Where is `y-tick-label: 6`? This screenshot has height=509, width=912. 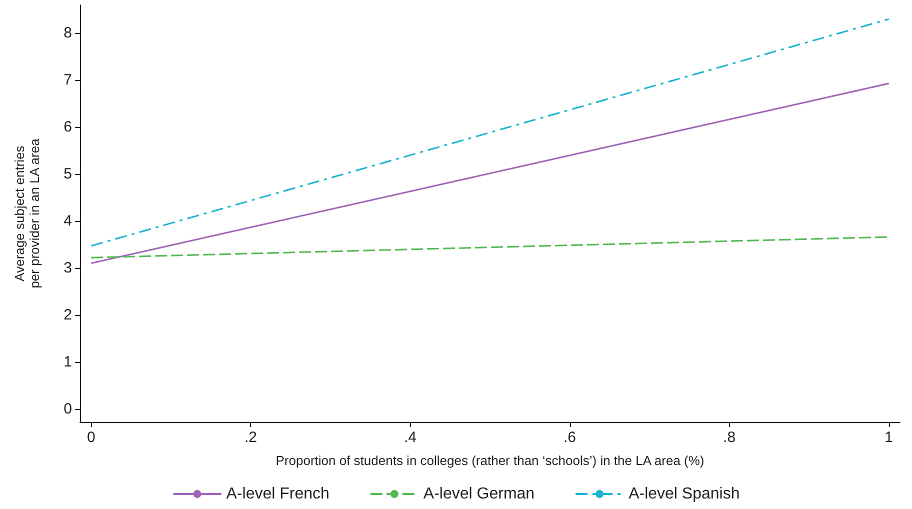
y-tick-label: 6 is located at coordinates (68, 127).